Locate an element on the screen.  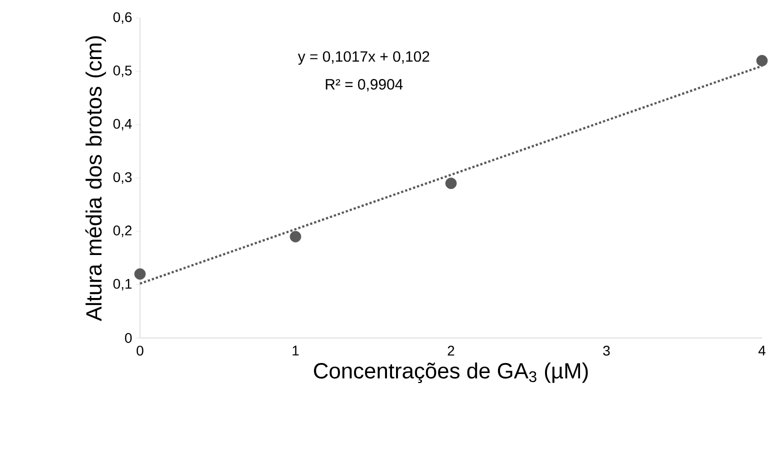
y-axis-title: Altura média dos brotos (cm) is located at coordinates (95, 179).